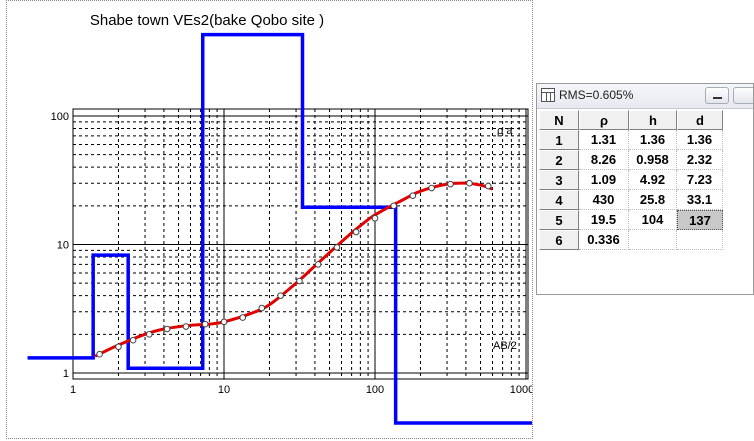 The image size is (754, 441). I want to click on row-number-cell: 3, so click(559, 180).